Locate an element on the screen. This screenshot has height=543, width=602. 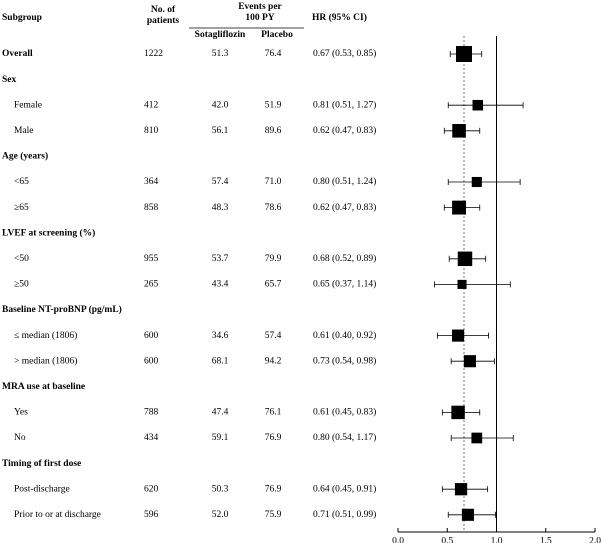
row-events-sotagliflozin: 68.1 is located at coordinates (220, 361).